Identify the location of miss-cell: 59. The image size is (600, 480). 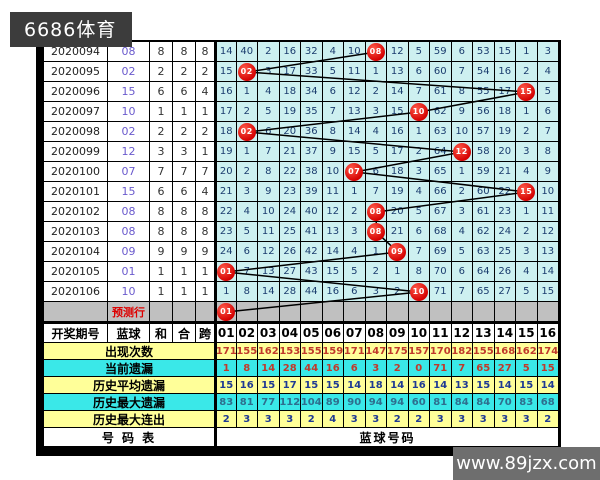
(441, 52).